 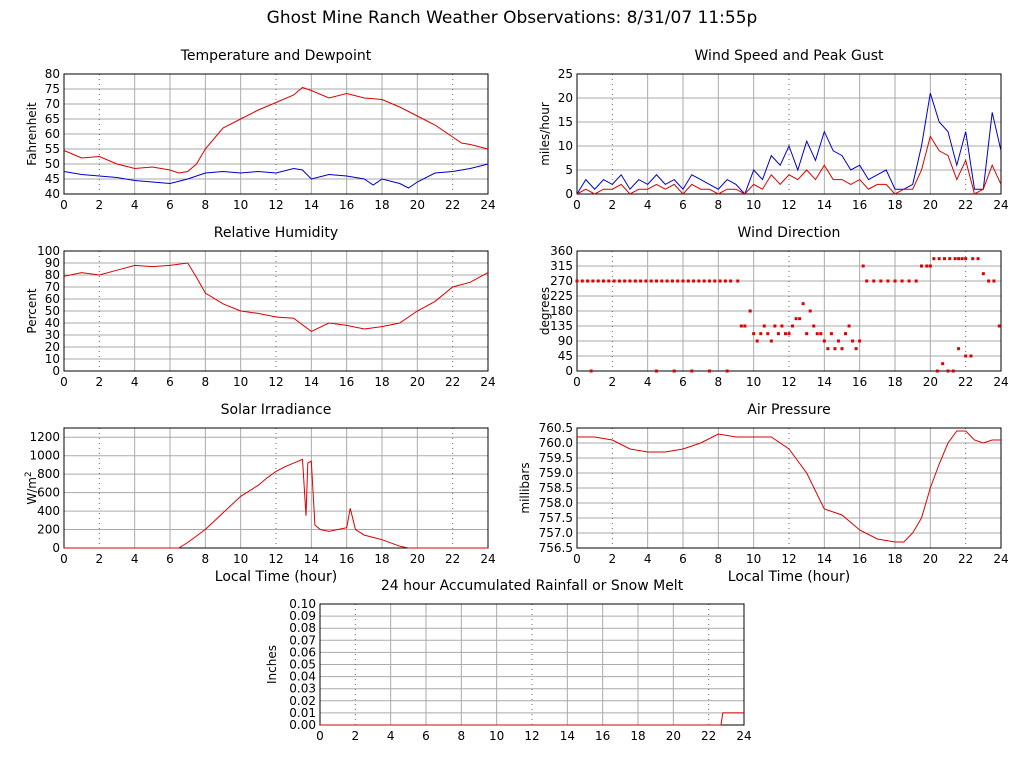 I want to click on y-tick-label: 10, so click(x=52, y=359).